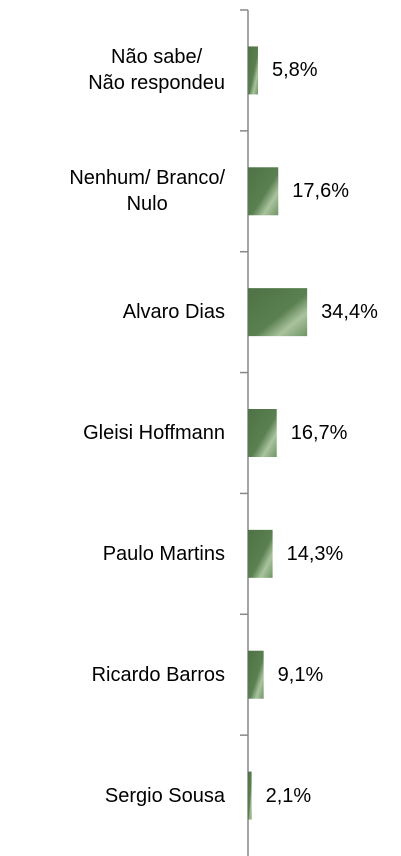  Describe the element at coordinates (173, 312) in the screenshot. I see `category-label: Alvaro Dias` at that location.